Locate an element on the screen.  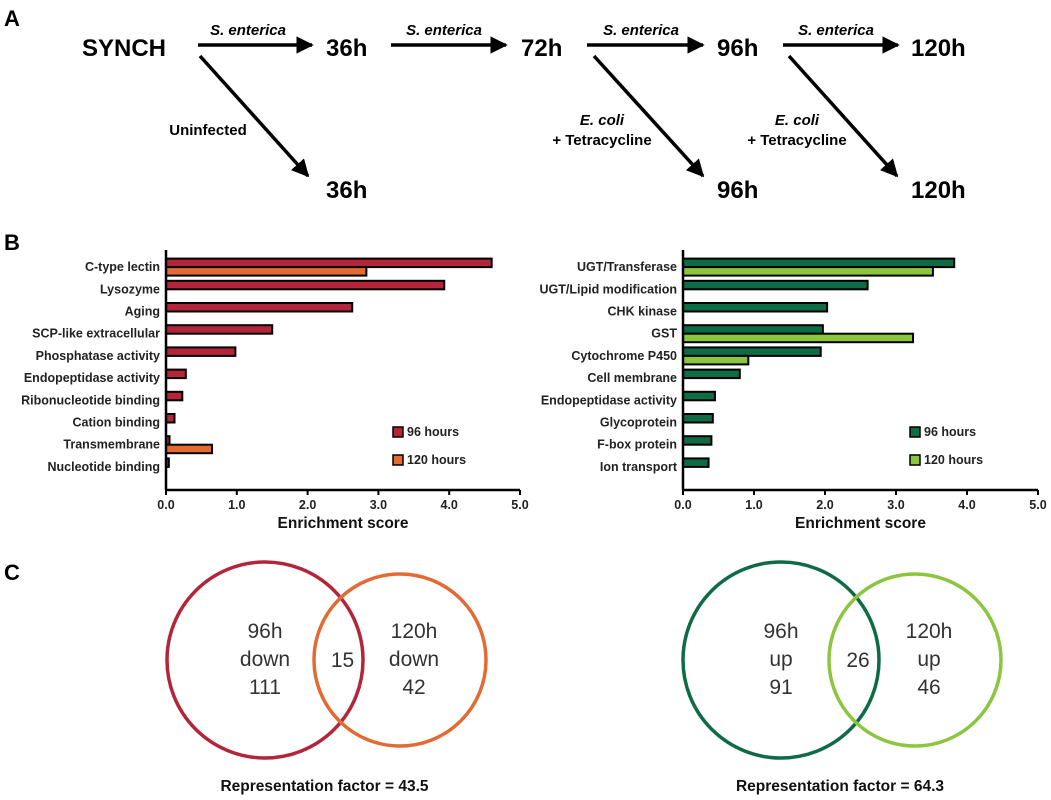
category-label: SCP-like extracellular is located at coordinates (96, 334).